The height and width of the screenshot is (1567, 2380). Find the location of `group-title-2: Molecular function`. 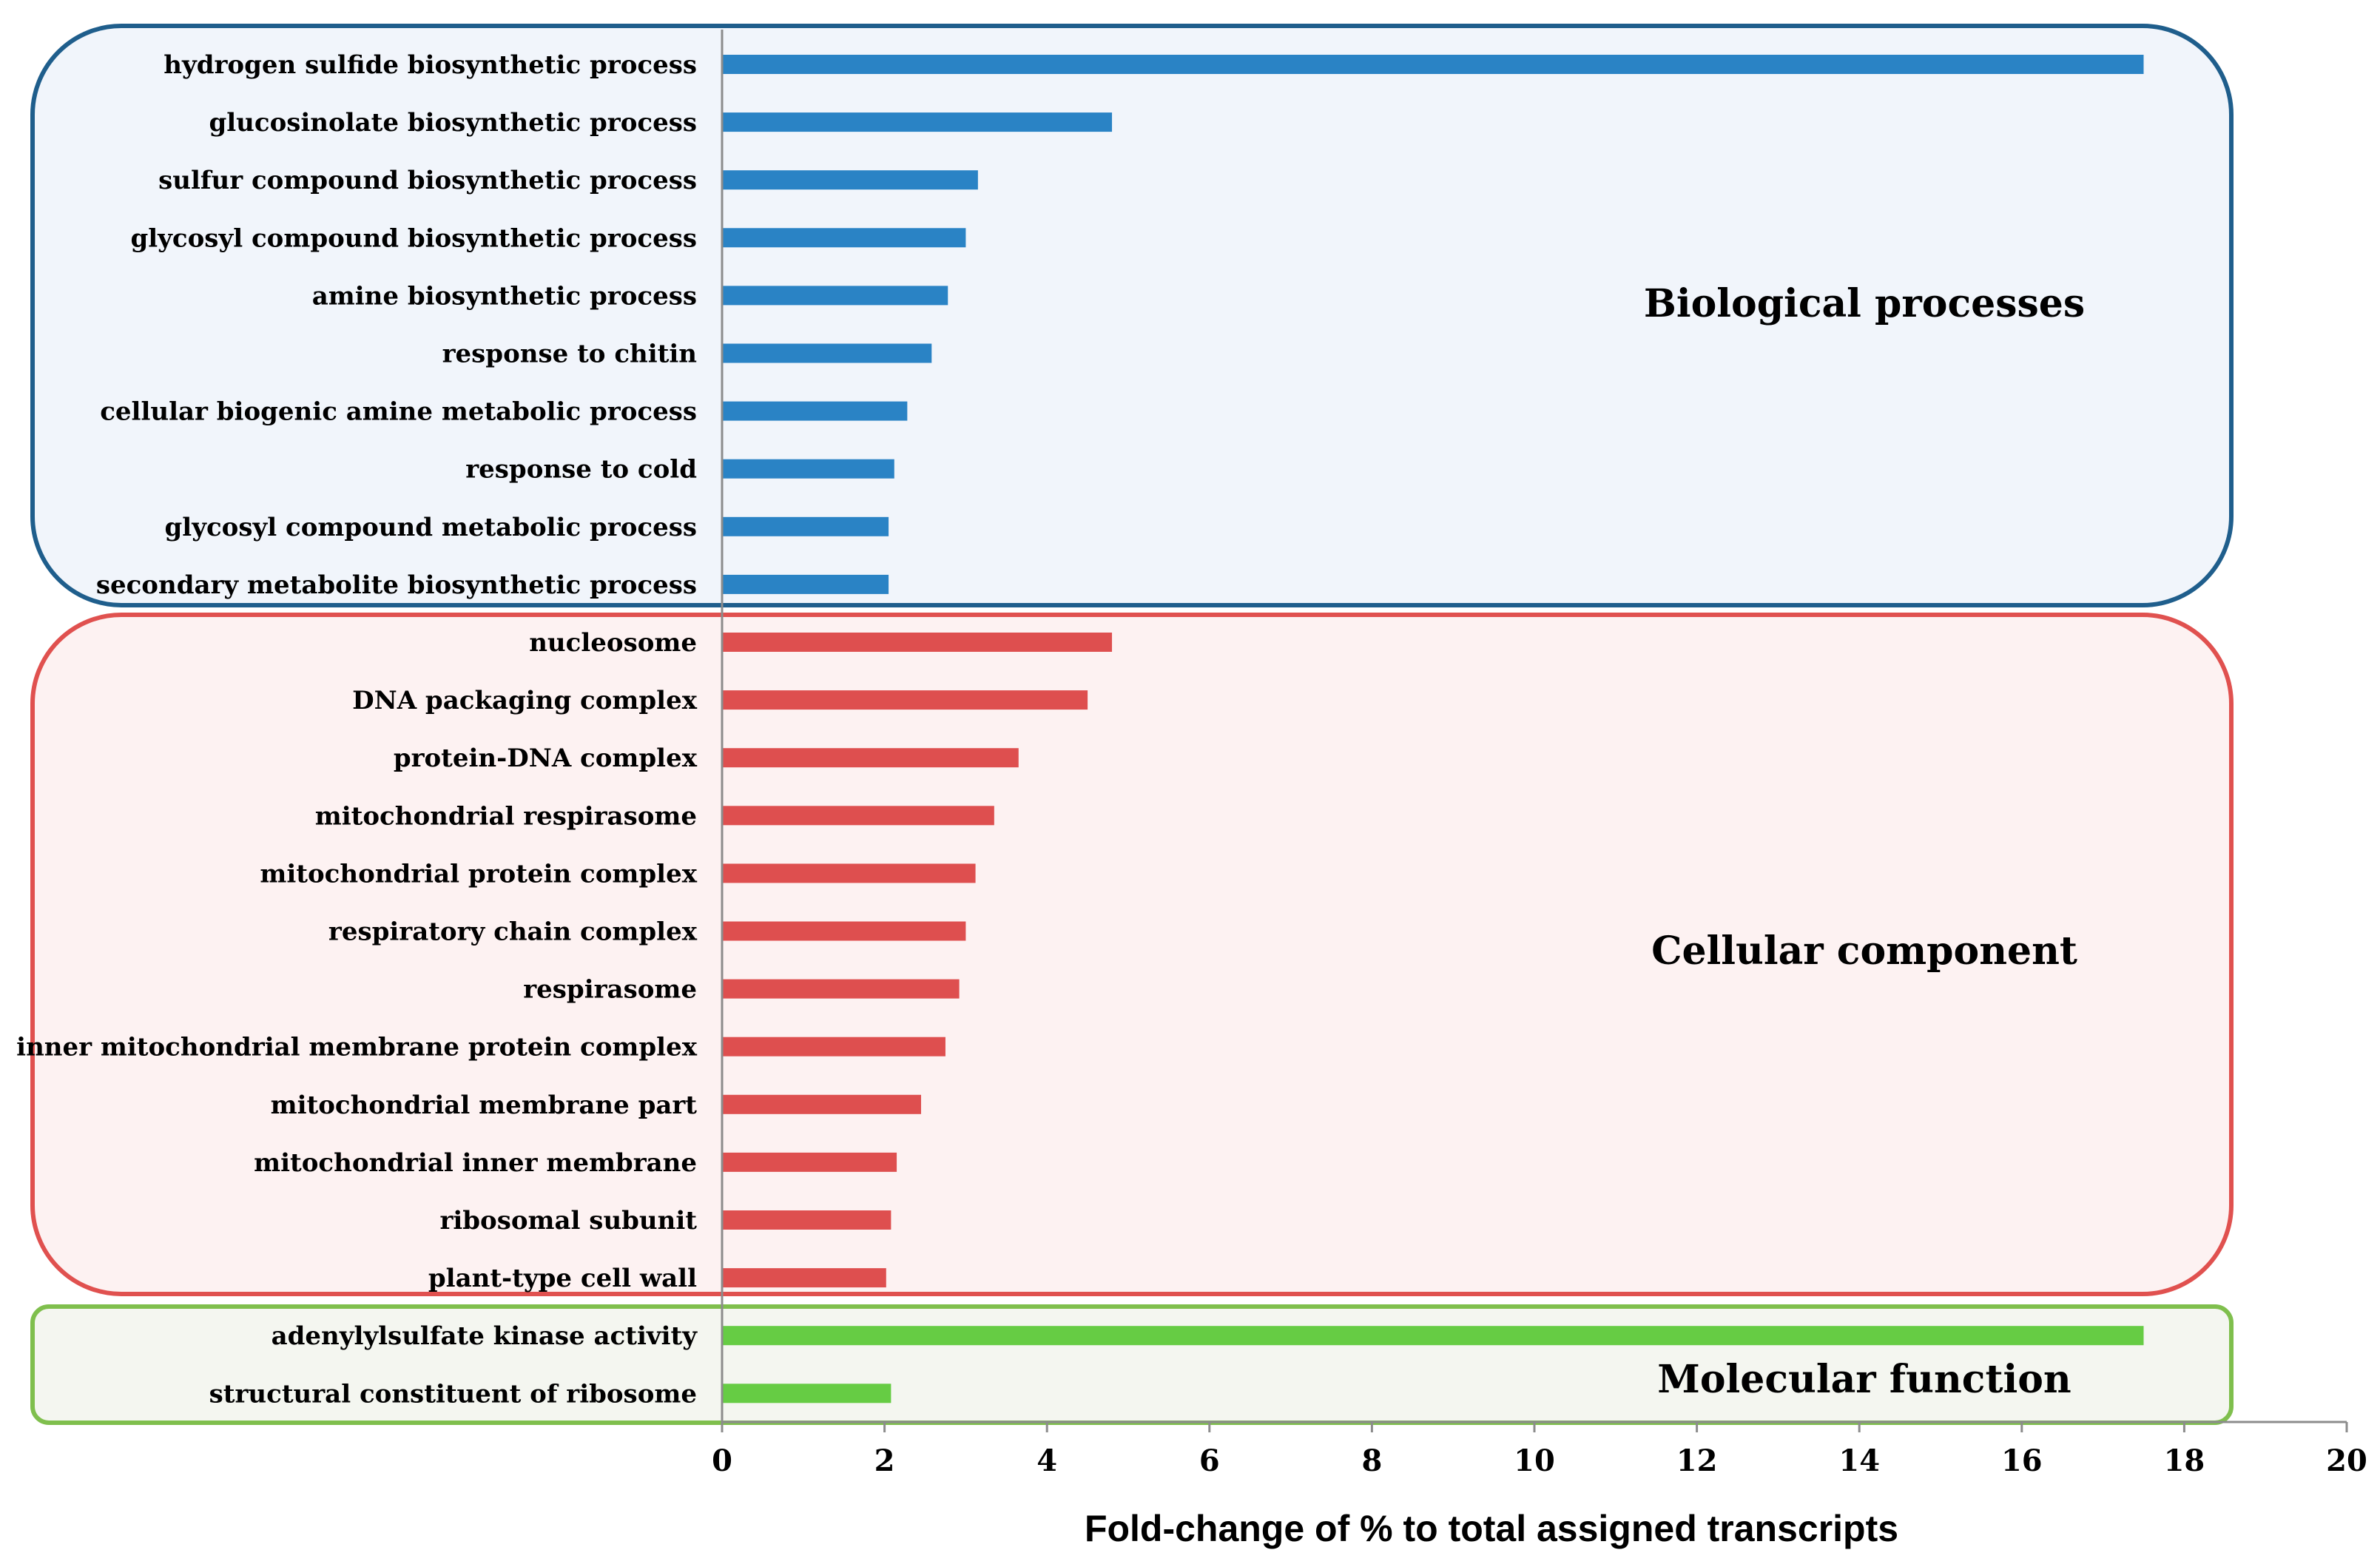

group-title-2: Molecular function is located at coordinates (1864, 1380).